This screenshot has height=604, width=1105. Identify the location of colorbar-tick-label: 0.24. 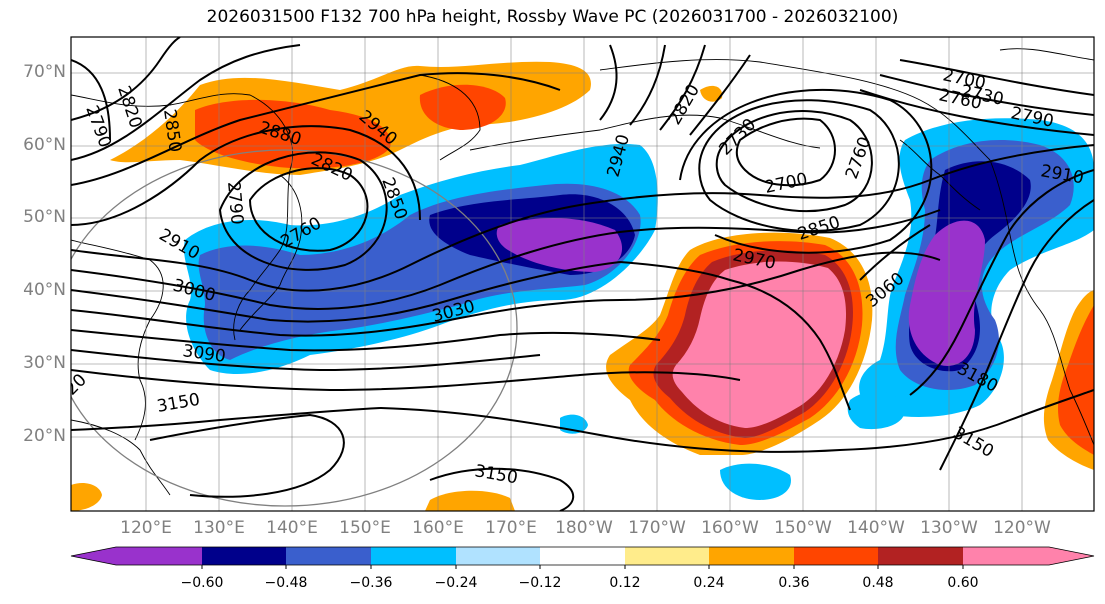
(709, 583).